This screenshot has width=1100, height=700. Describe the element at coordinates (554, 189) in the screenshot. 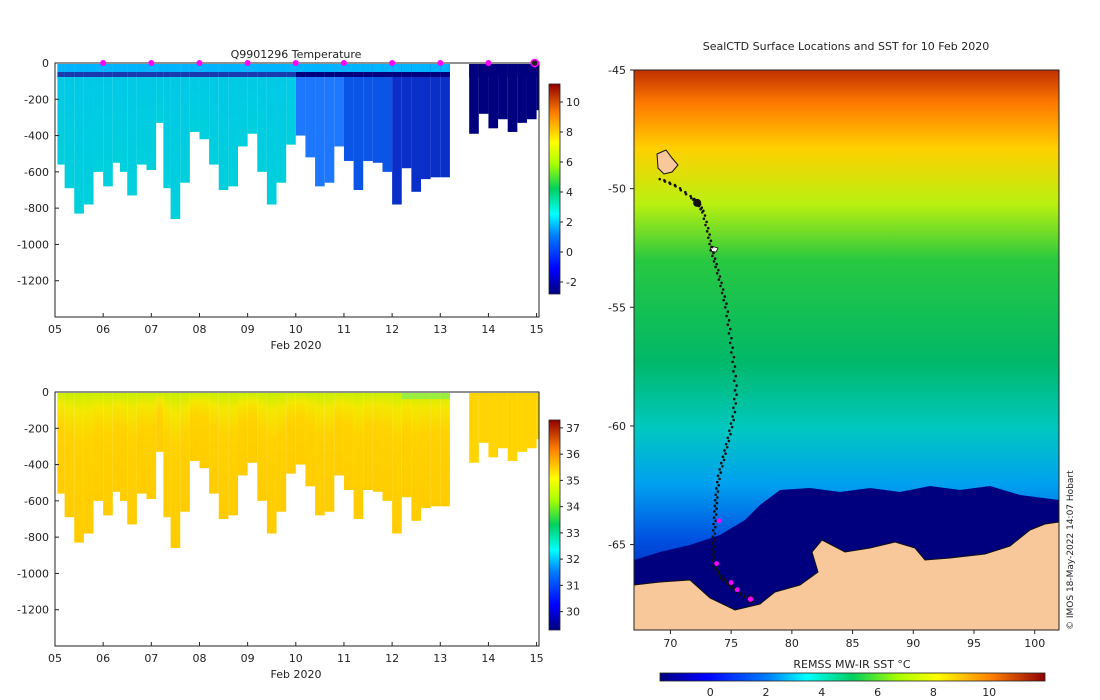

I see `temperature-colorbar` at that location.